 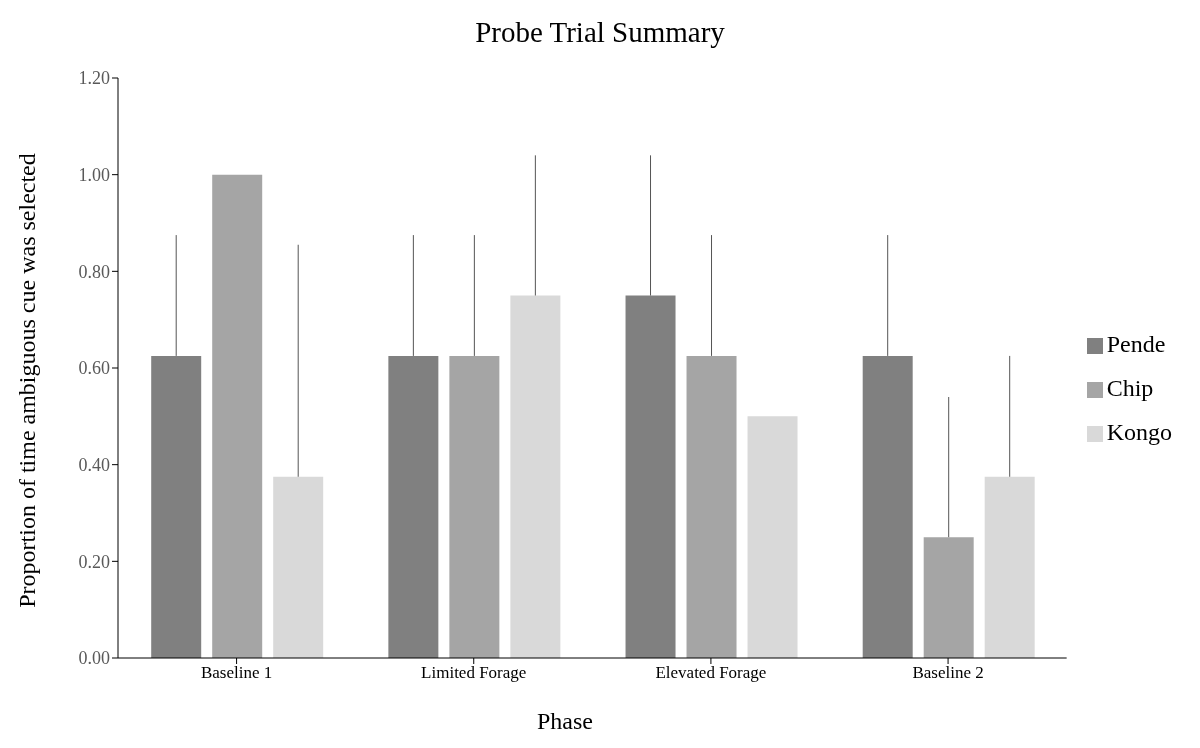 What do you see at coordinates (94, 175) in the screenshot?
I see `y-tick-label: 1.00` at bounding box center [94, 175].